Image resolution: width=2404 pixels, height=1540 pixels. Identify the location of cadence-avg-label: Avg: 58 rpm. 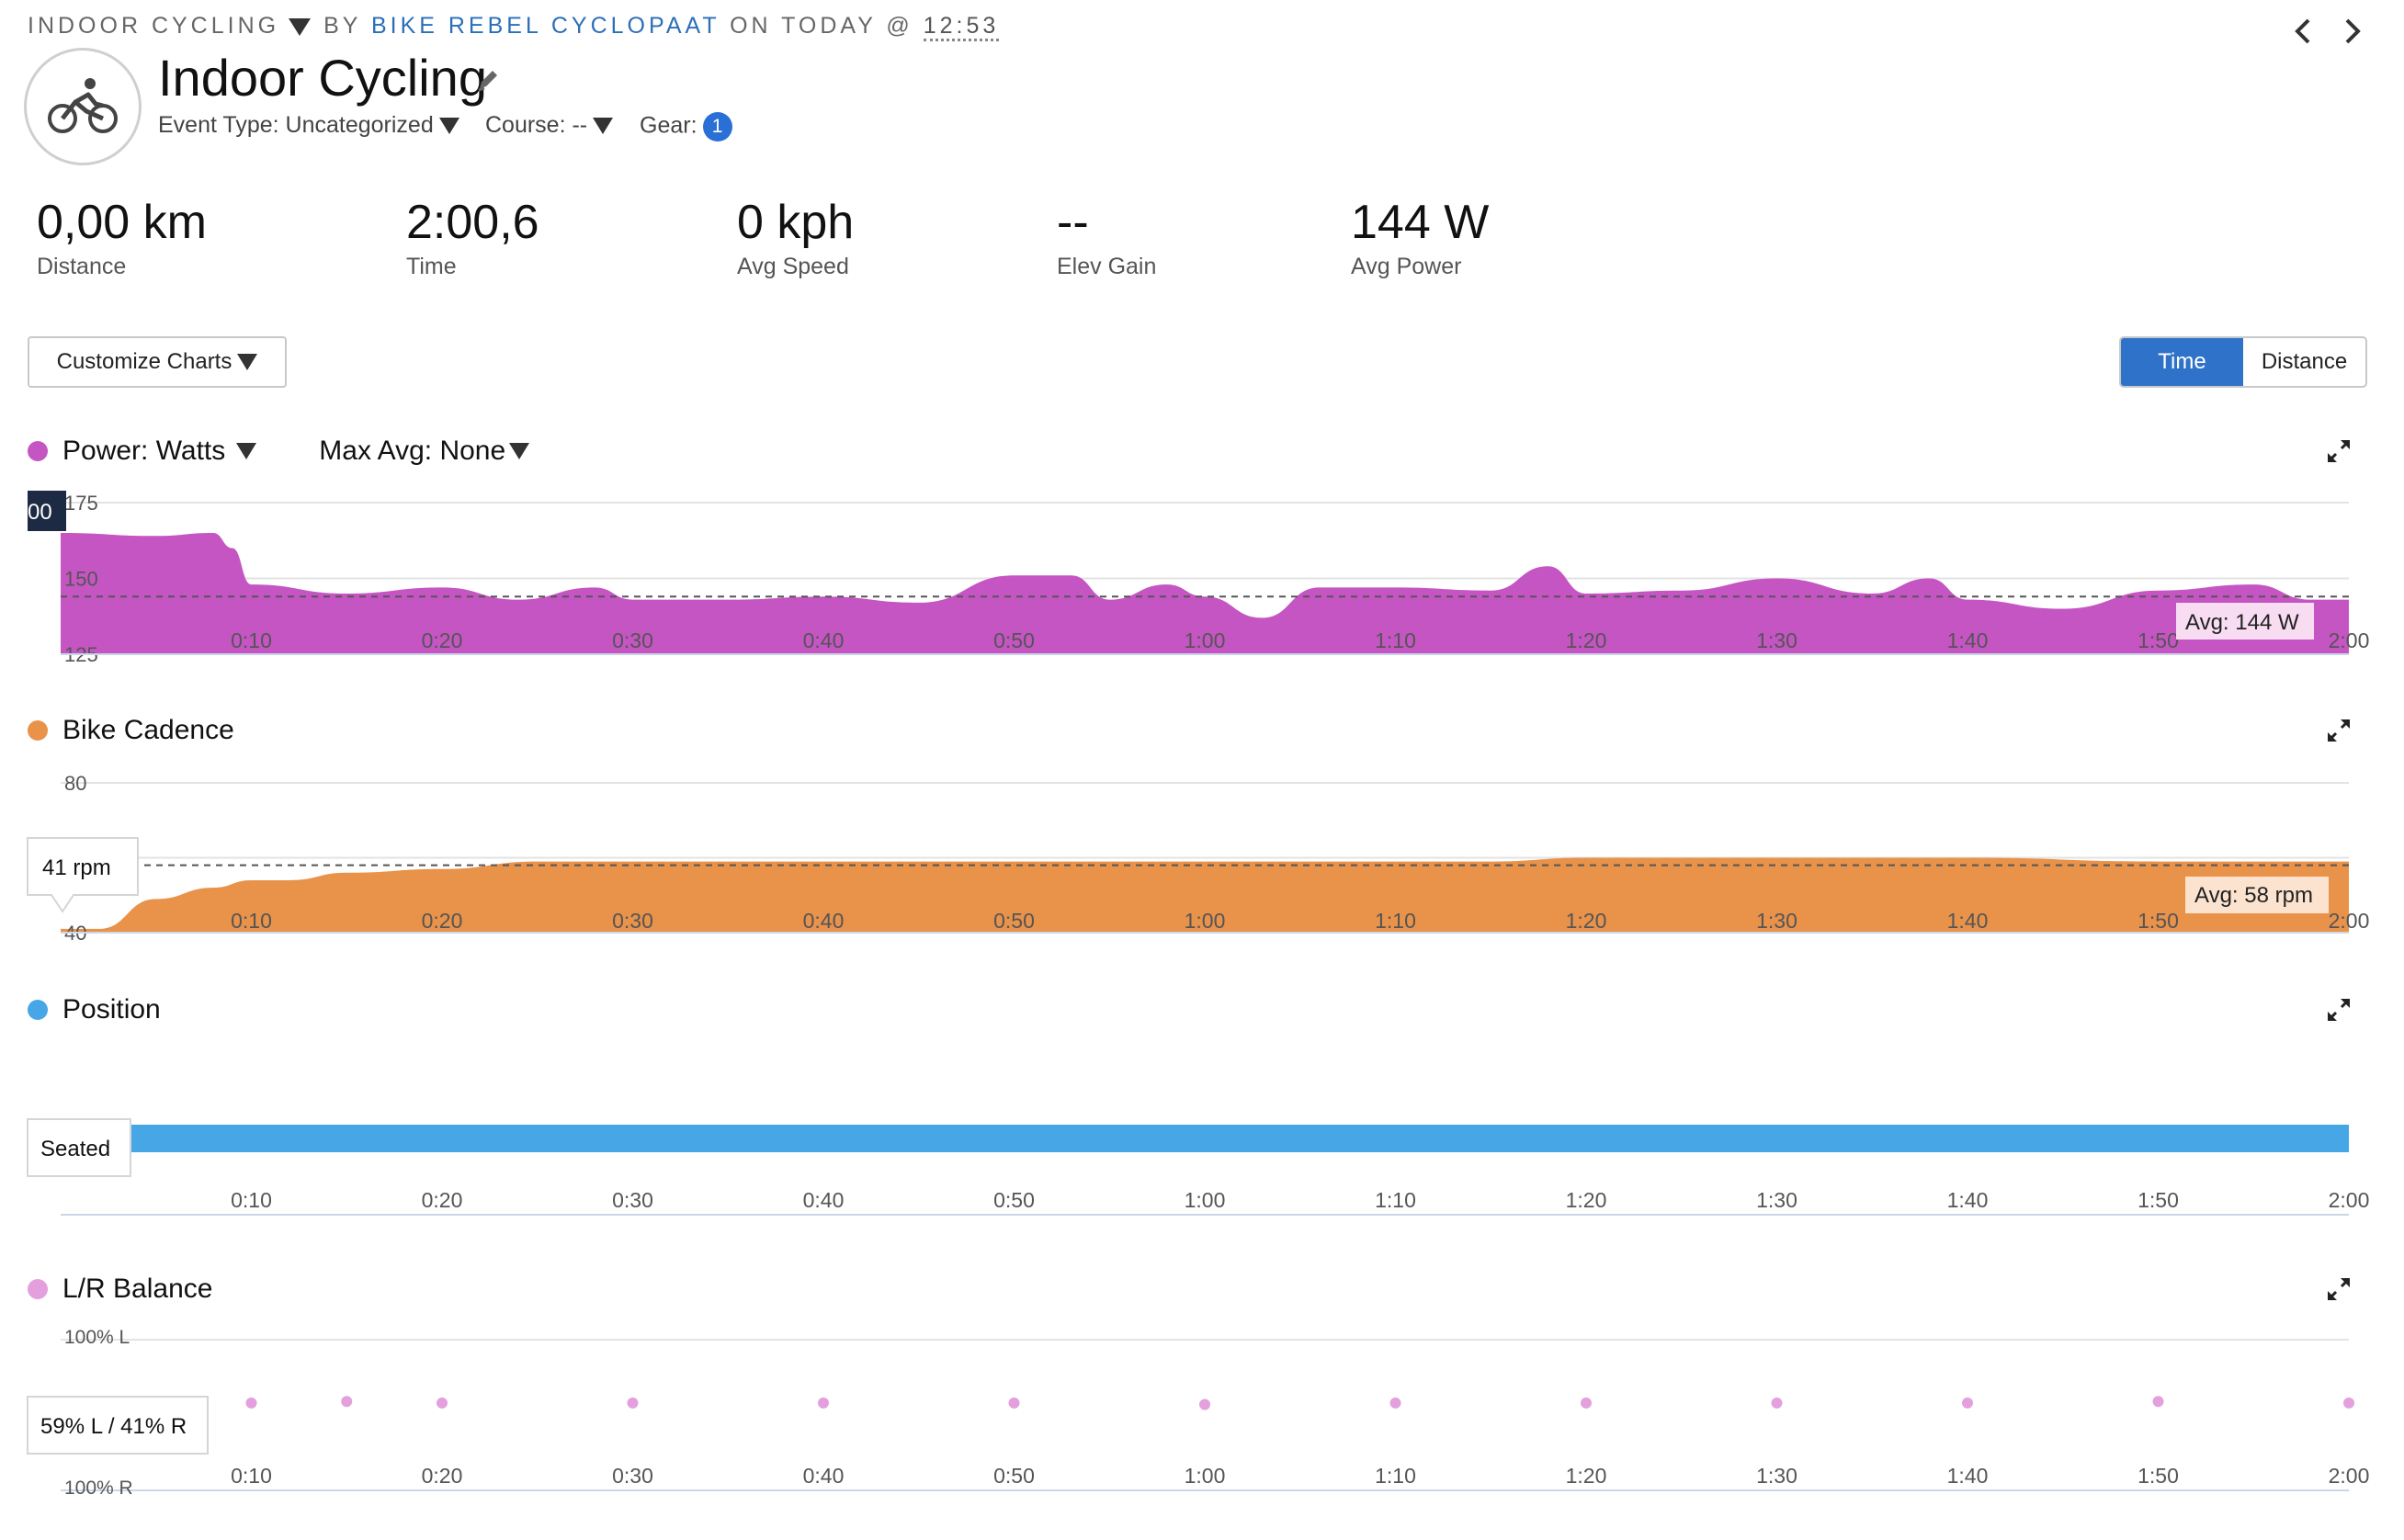
(2253, 895).